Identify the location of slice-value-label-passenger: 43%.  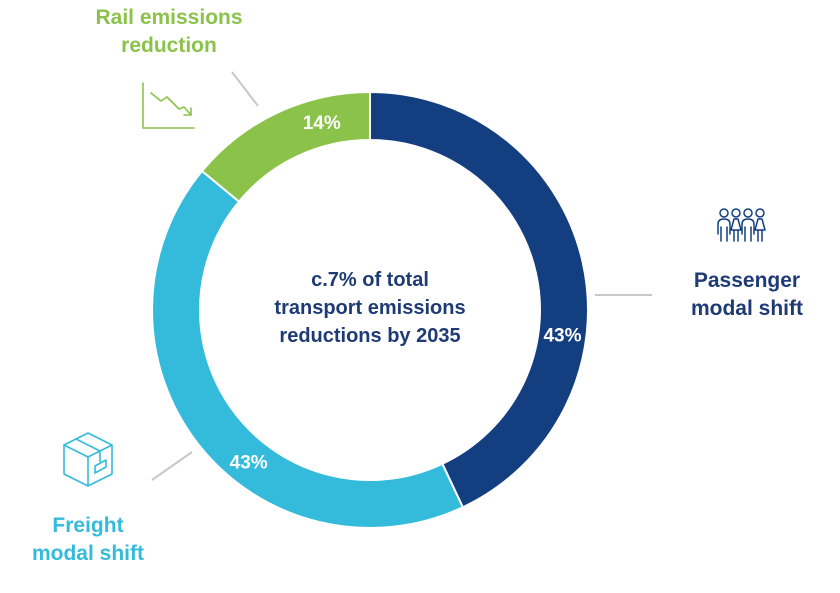
(562, 335).